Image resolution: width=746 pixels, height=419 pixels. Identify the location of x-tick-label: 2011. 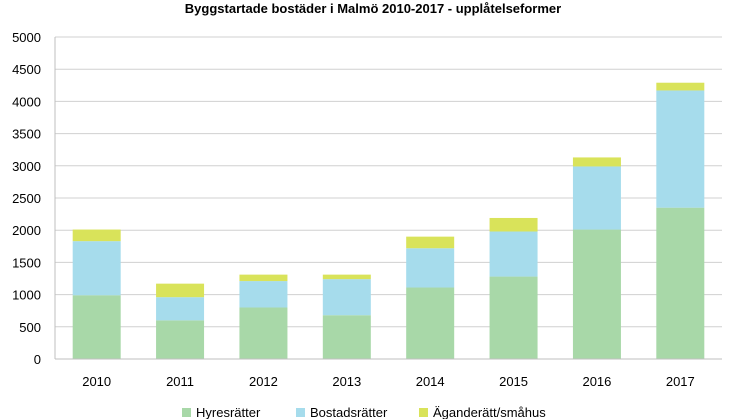
(180, 381).